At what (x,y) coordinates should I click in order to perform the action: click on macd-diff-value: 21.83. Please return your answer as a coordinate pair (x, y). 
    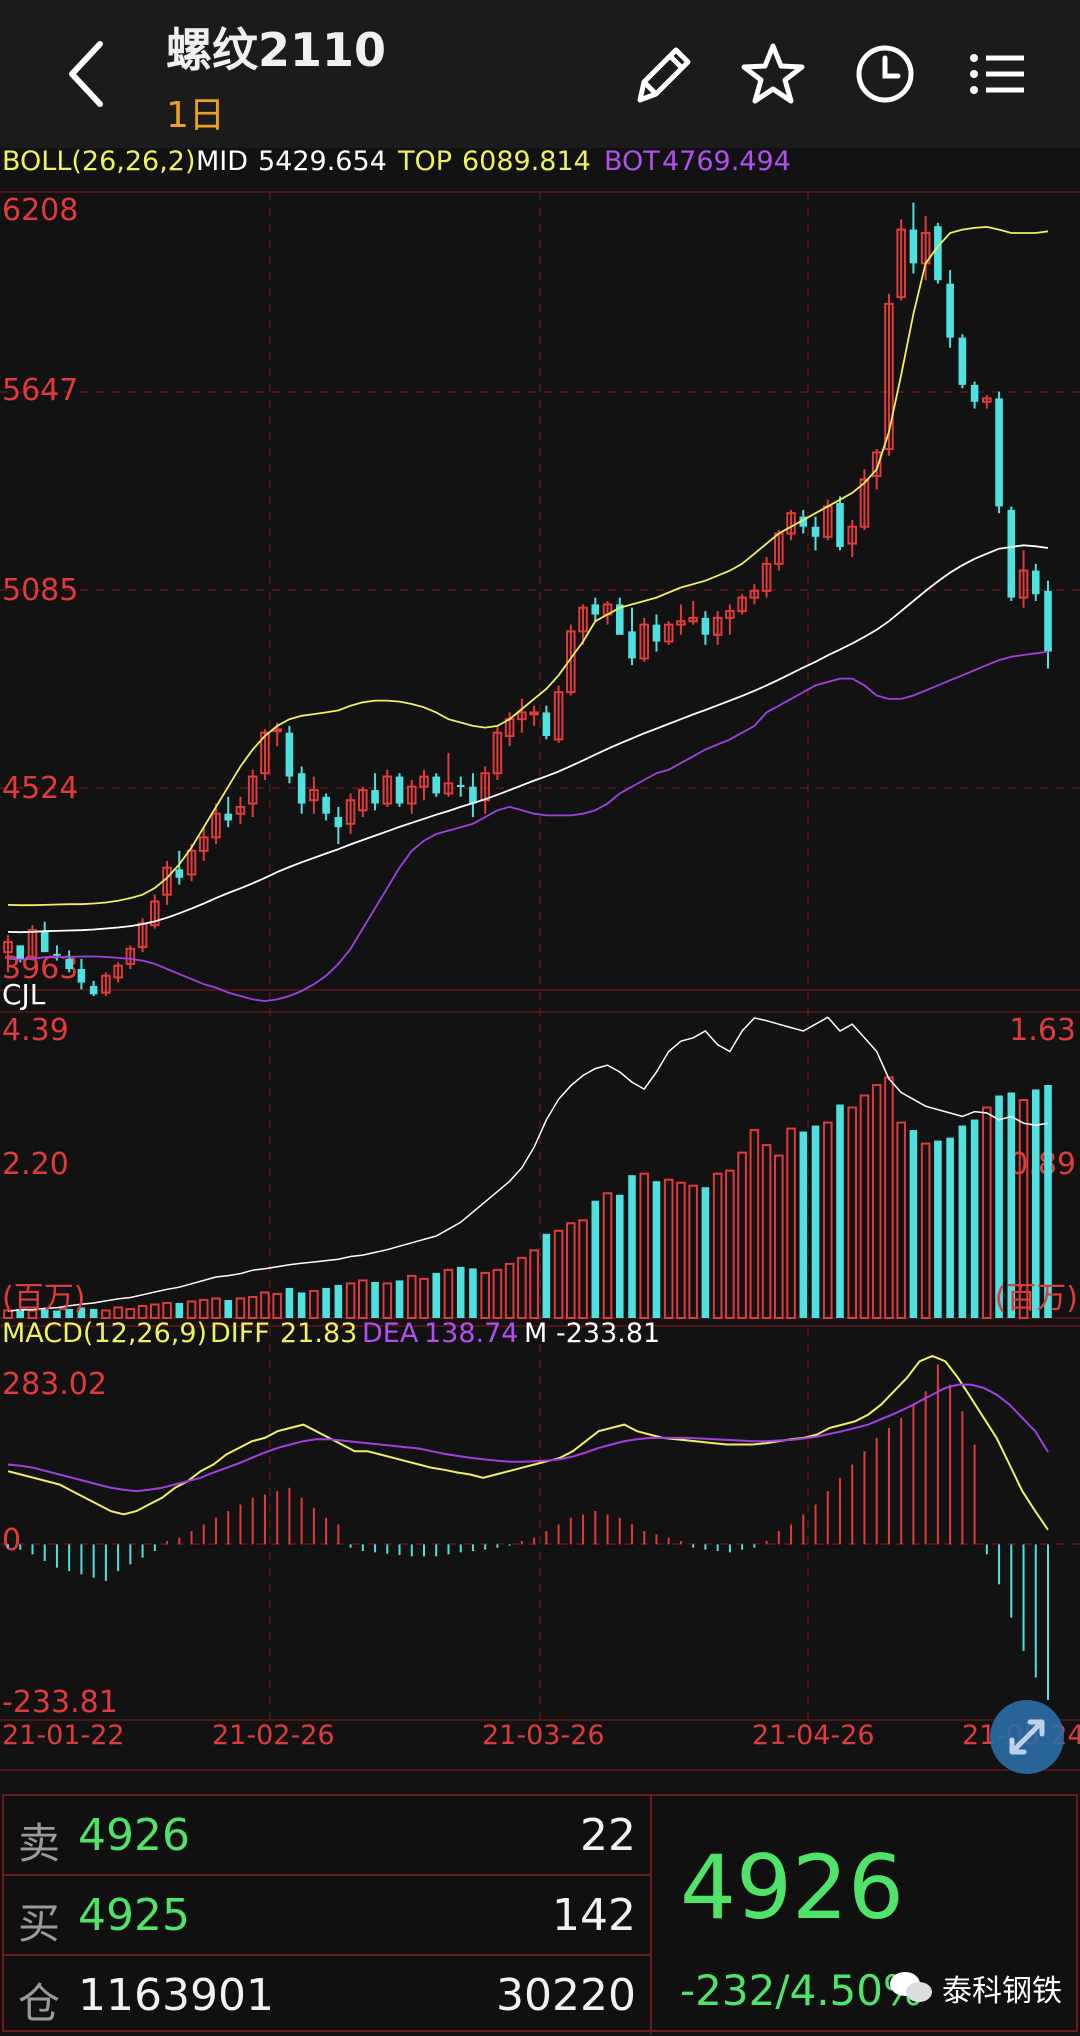
    Looking at the image, I should click on (318, 1333).